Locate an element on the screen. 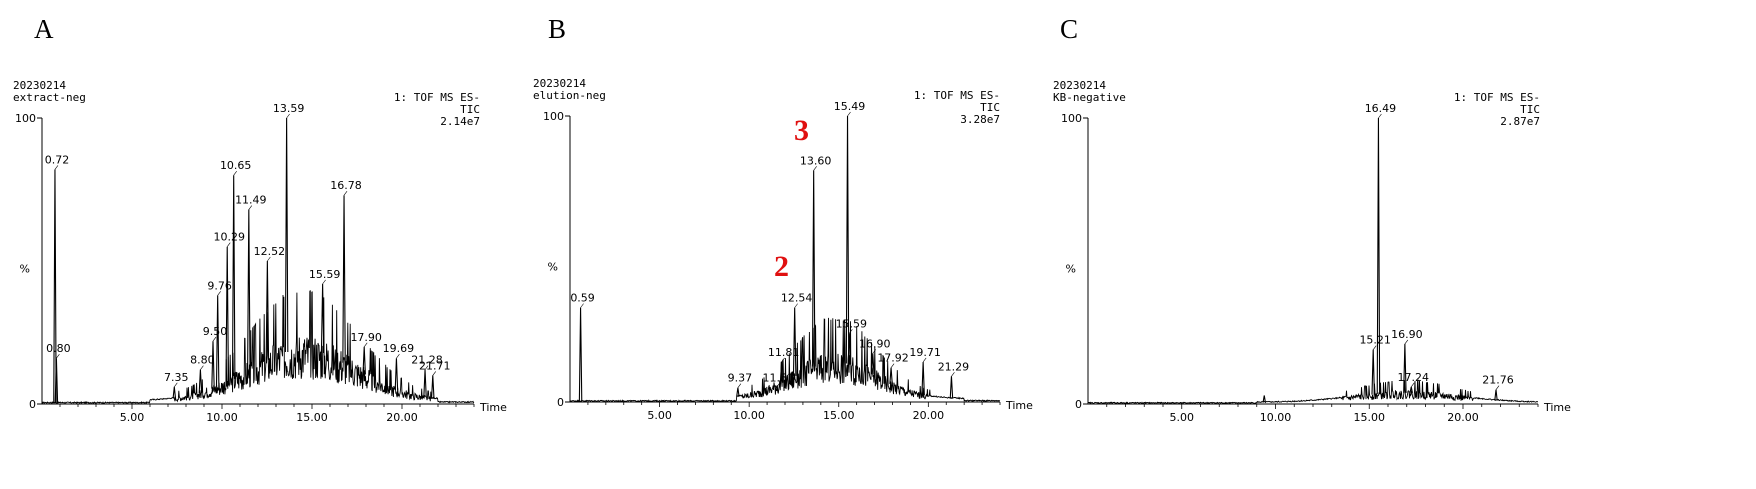 This screenshot has height=489, width=1756. peak-label: 9.76 is located at coordinates (219, 285).